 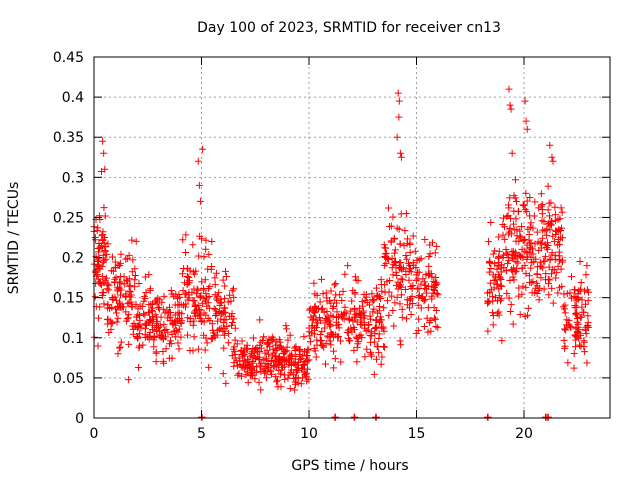 What do you see at coordinates (94, 434) in the screenshot?
I see `x-tick-label: 0` at bounding box center [94, 434].